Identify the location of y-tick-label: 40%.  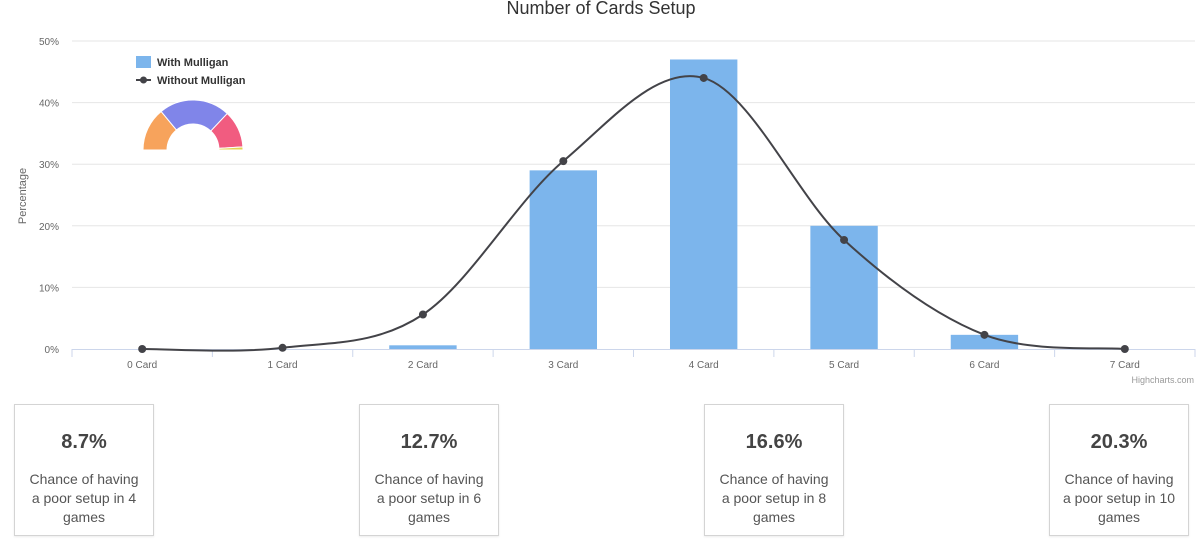
(49, 104).